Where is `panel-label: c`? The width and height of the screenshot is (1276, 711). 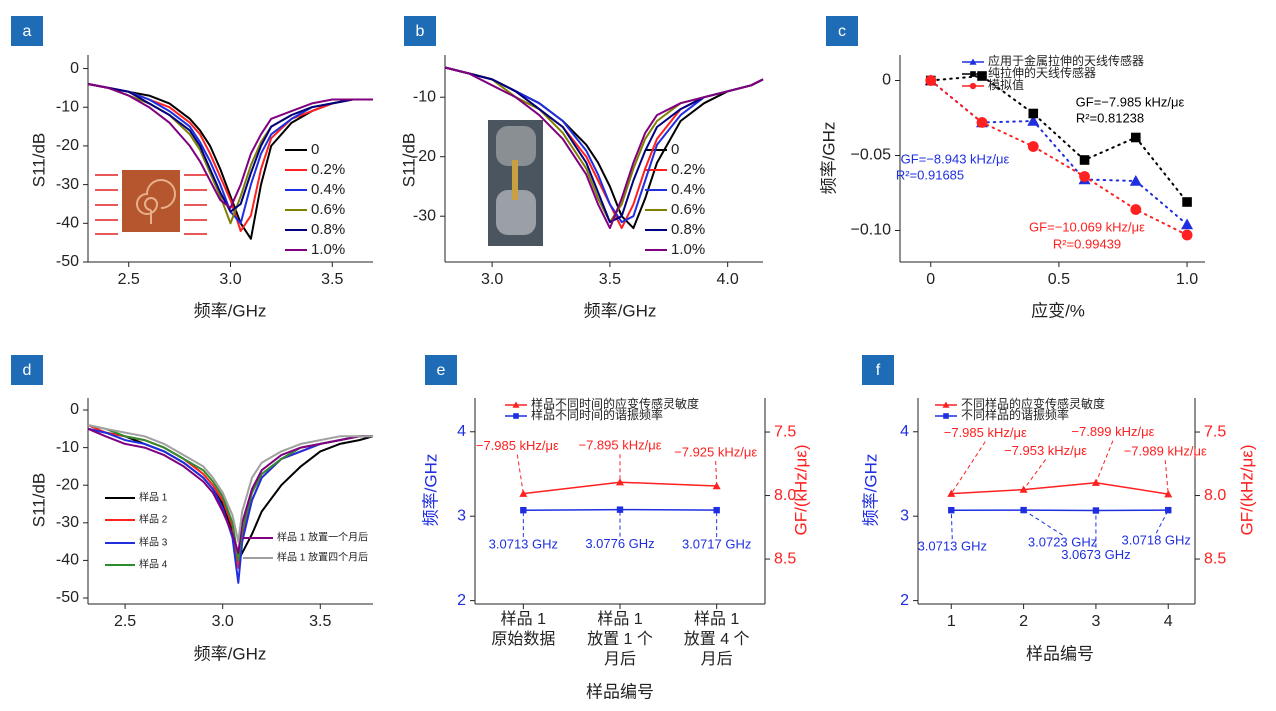 panel-label: c is located at coordinates (842, 31).